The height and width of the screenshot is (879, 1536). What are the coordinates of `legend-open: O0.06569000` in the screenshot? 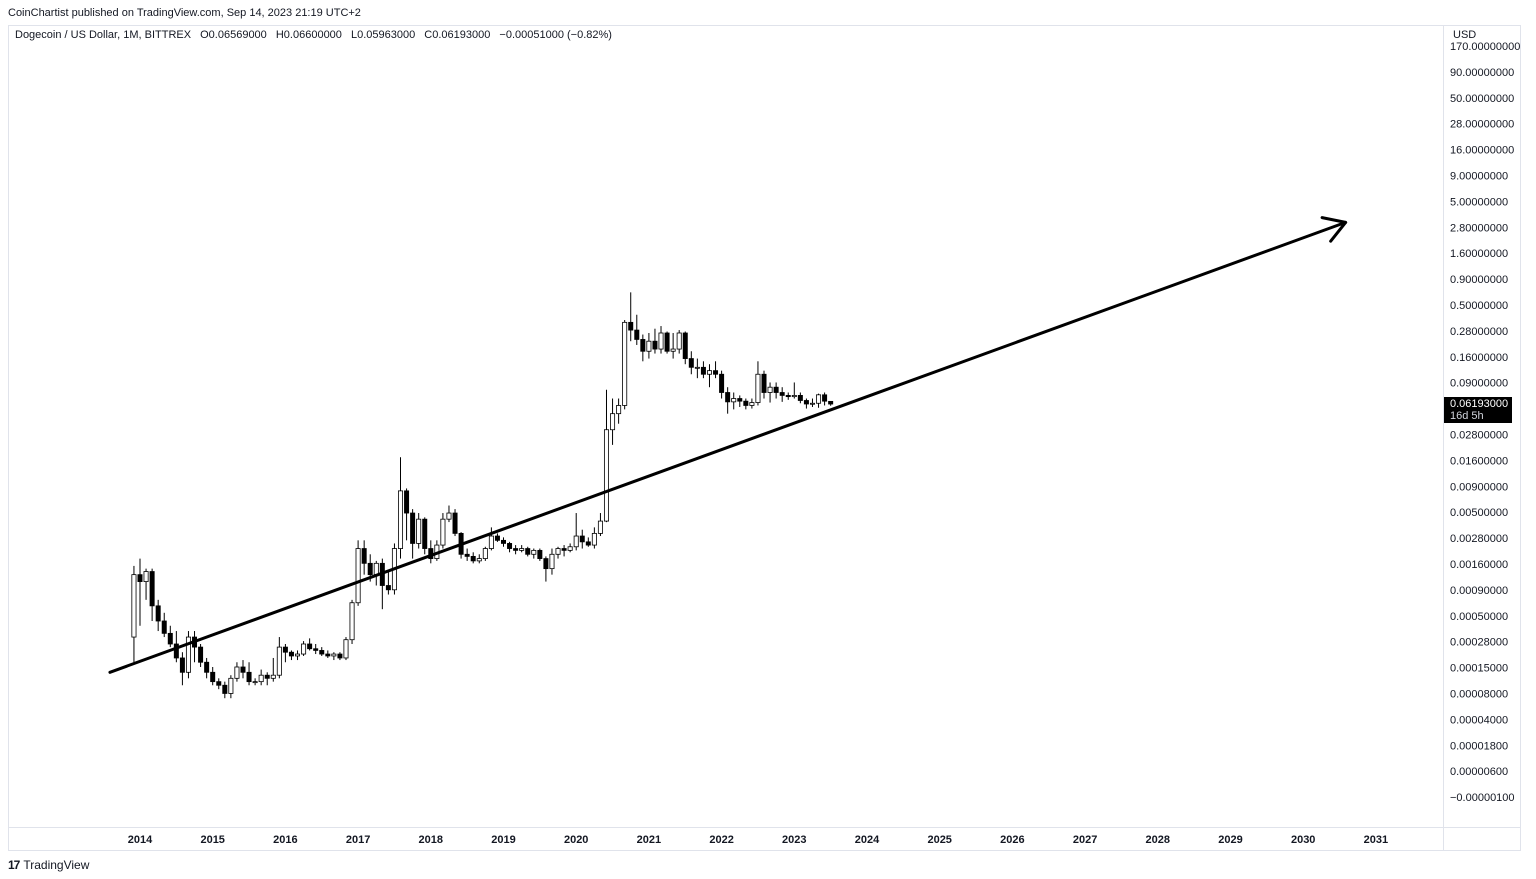 It's located at (233, 35).